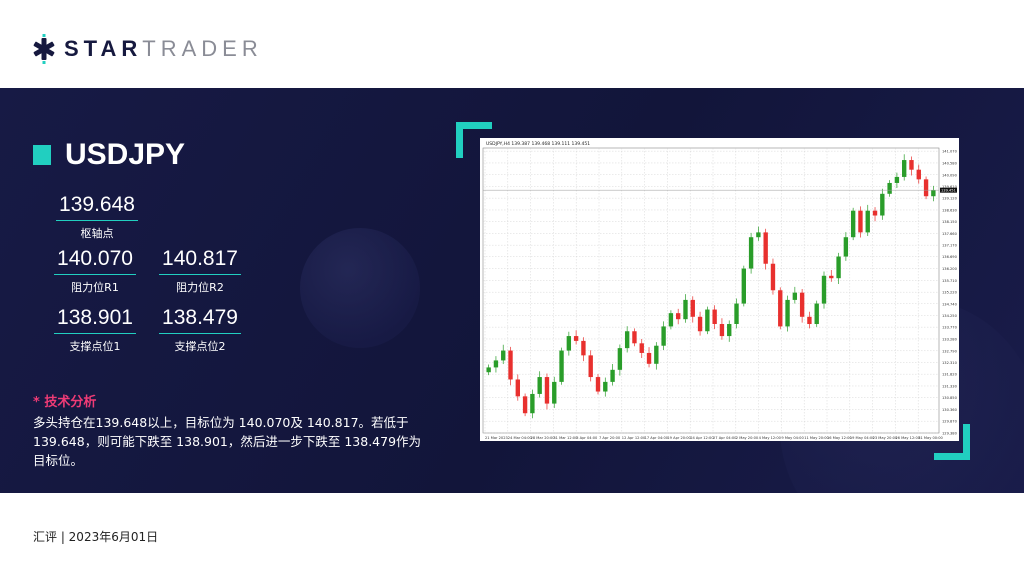 The height and width of the screenshot is (576, 1024). I want to click on star-logo-icon, so click(44, 49).